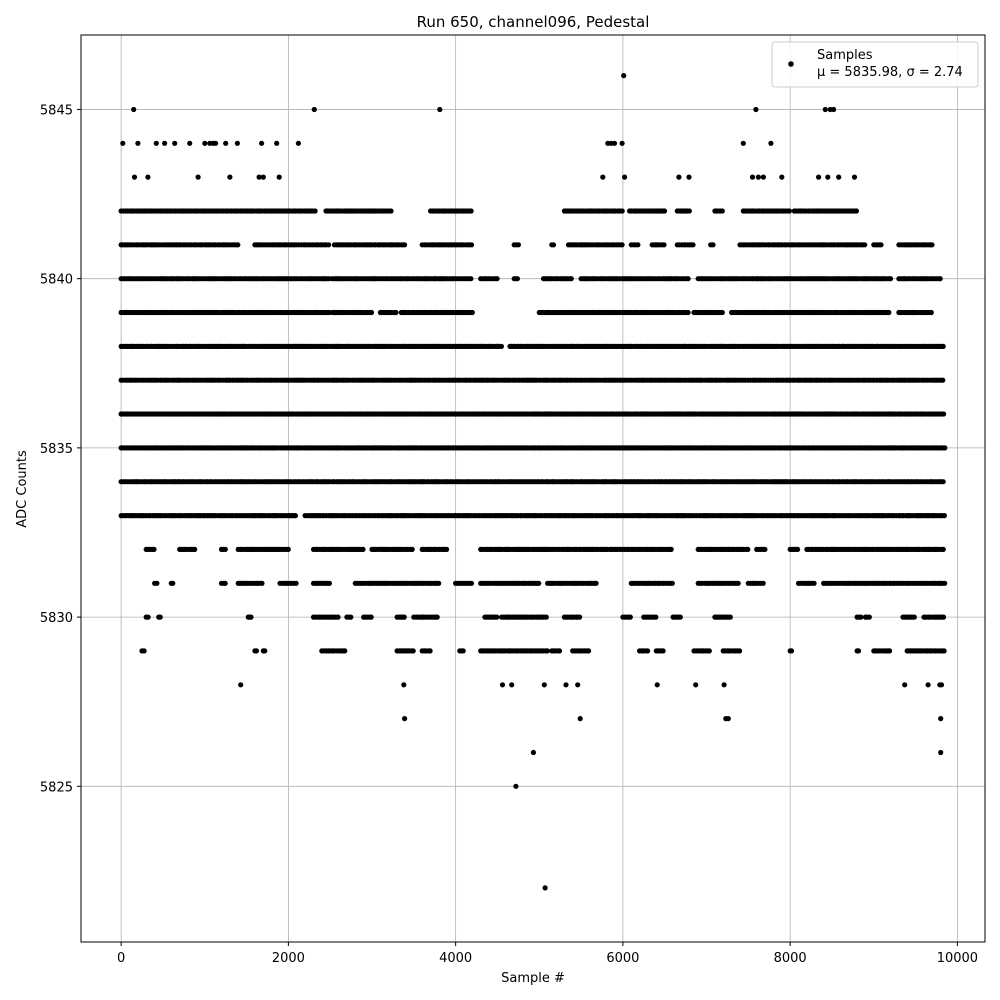 Image resolution: width=1000 pixels, height=1000 pixels. What do you see at coordinates (22, 489) in the screenshot?
I see `y-axis-label: ADC Counts` at bounding box center [22, 489].